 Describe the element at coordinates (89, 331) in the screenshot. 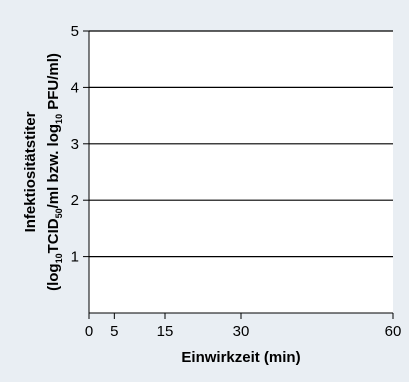

I see `x-tick-label-0: 0` at that location.